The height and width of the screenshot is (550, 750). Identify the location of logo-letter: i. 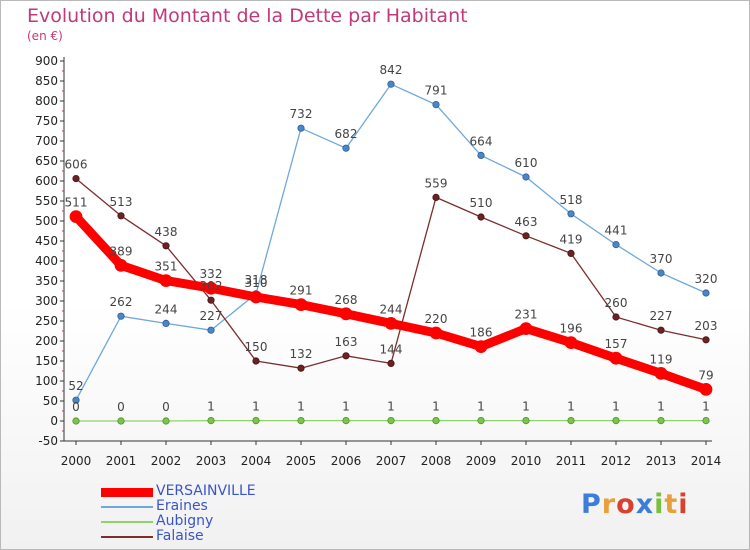
(683, 504).